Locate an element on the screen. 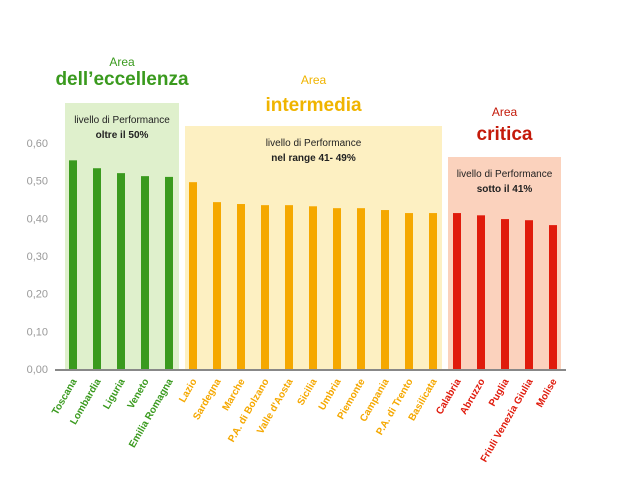 This screenshot has width=628, height=501. bar-lazio is located at coordinates (193, 275).